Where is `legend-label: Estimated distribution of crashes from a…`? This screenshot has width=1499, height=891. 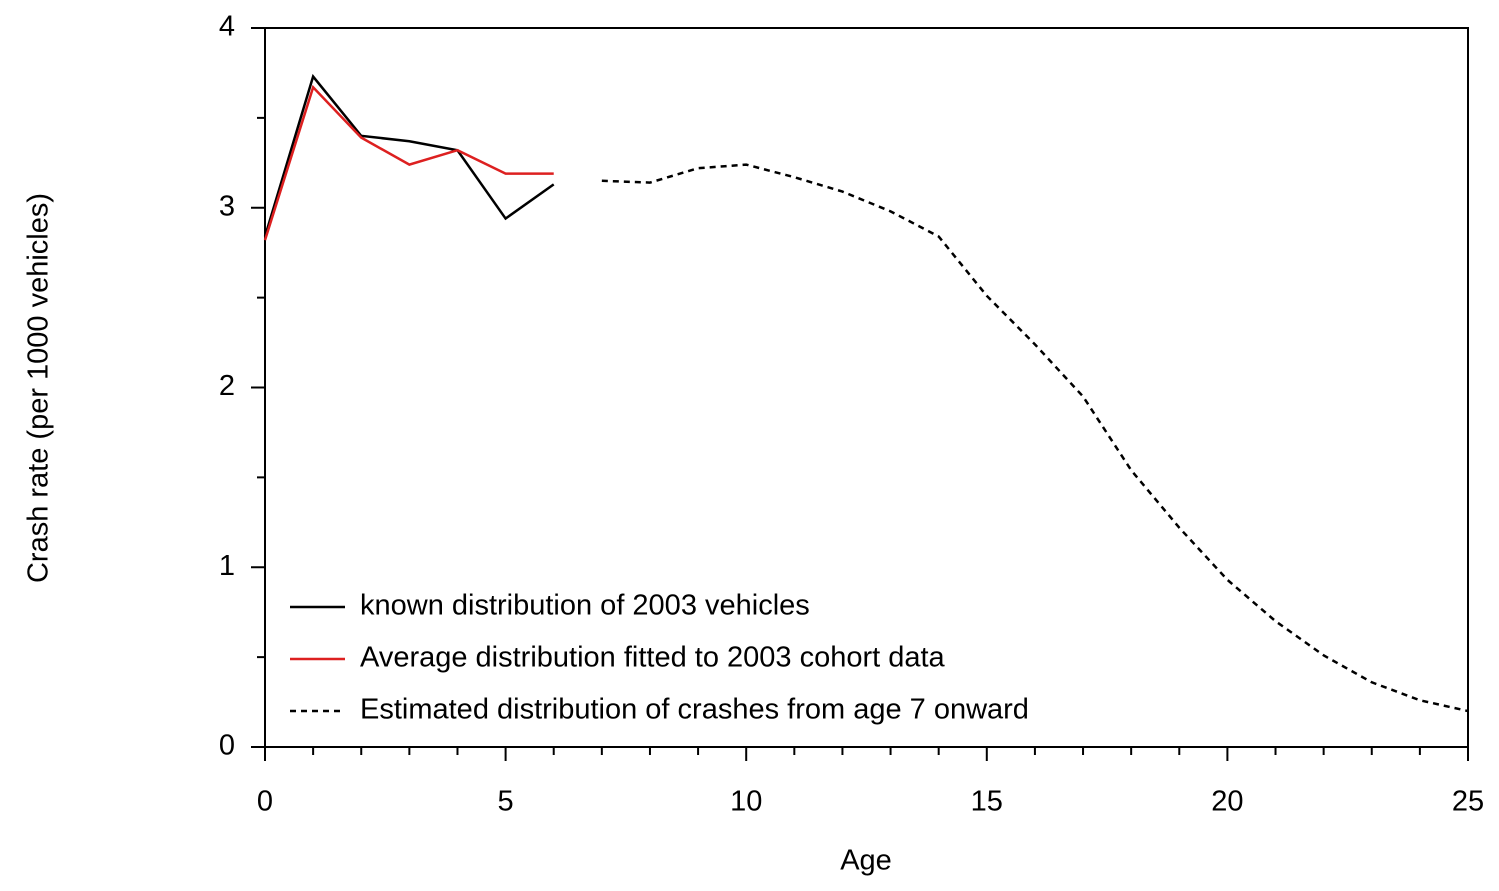 legend-label: Estimated distribution of crashes from a… is located at coordinates (694, 710).